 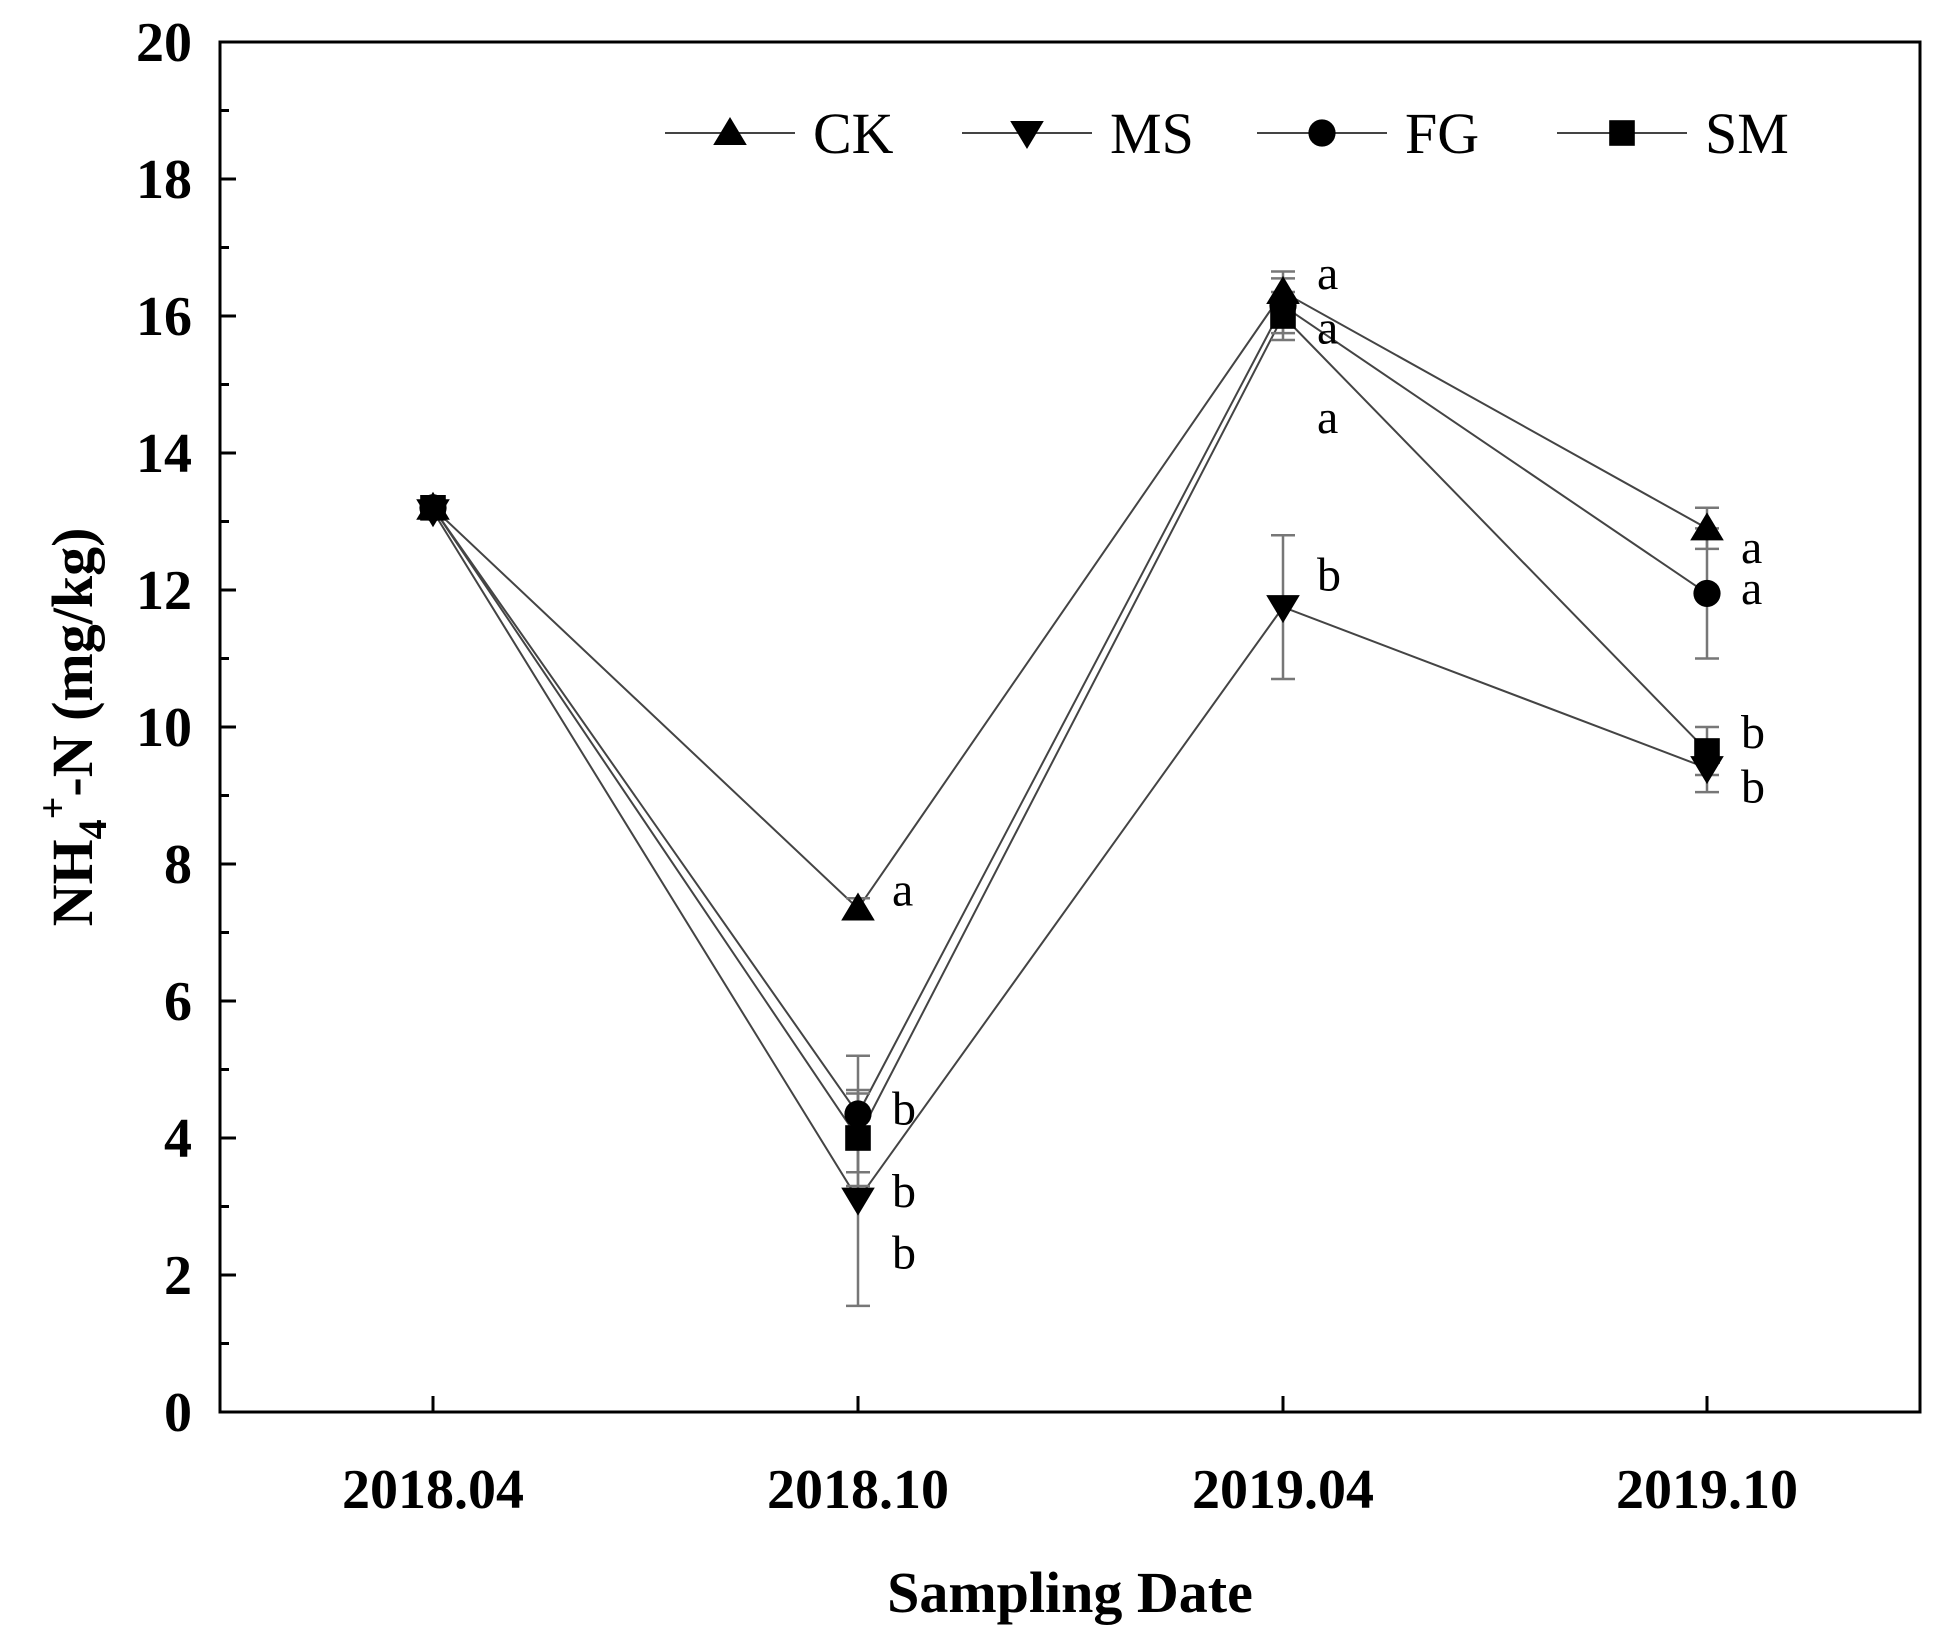 I want to click on legend-label-fg: FG, so click(x=1442, y=133).